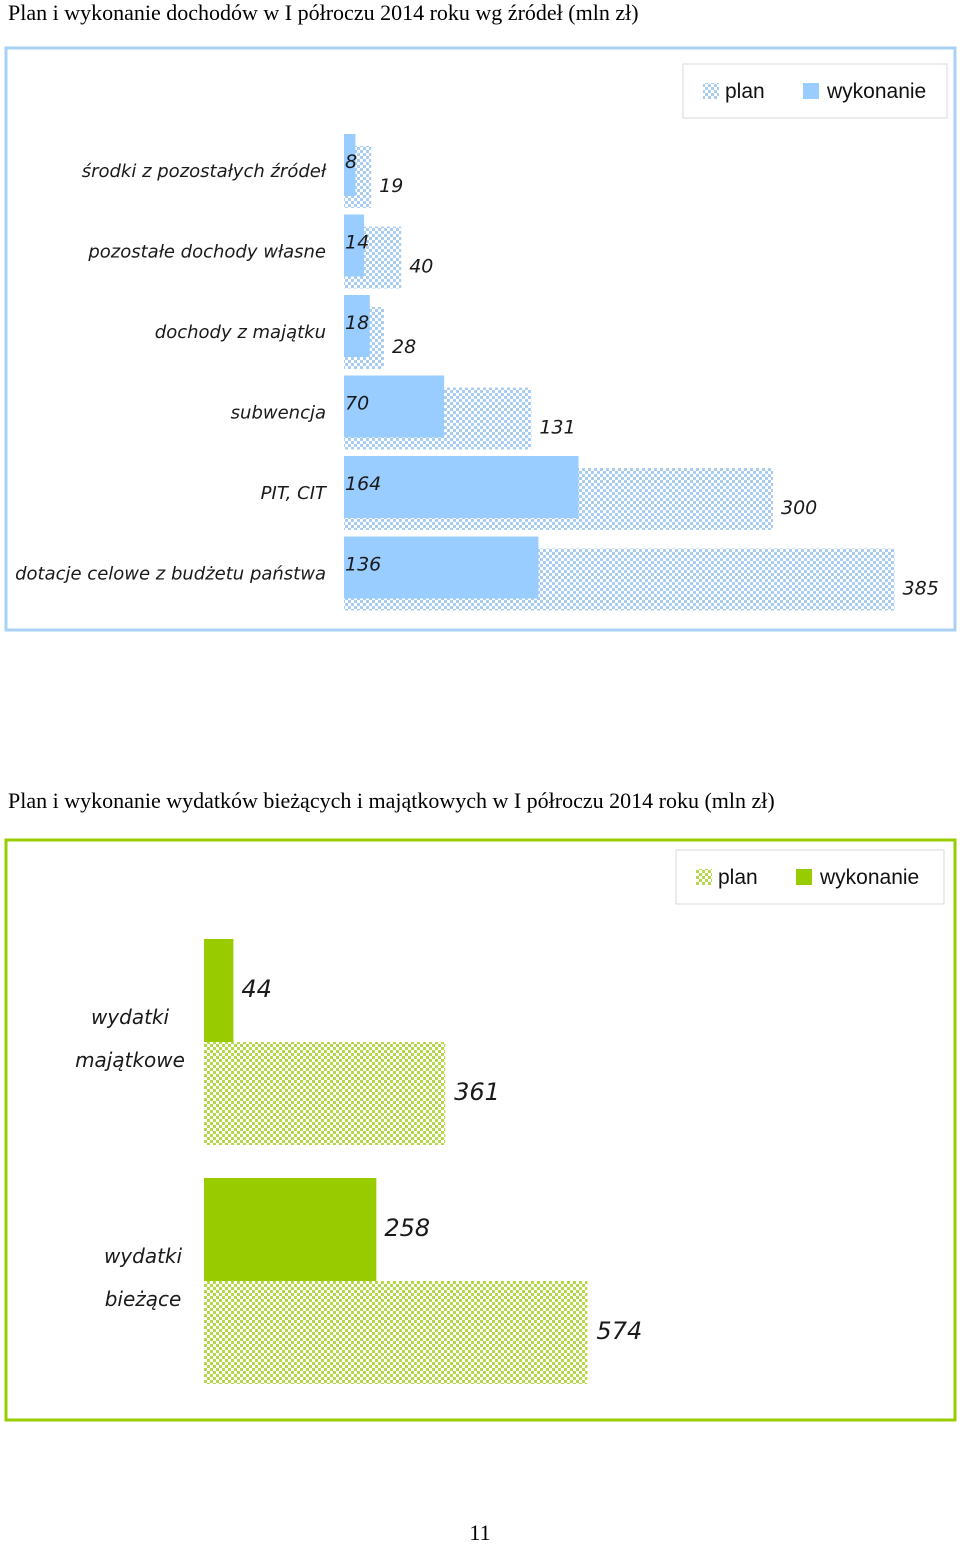 This screenshot has height=1546, width=960. I want to click on chart2-legend-label-wykonanie: wykonanie, so click(869, 877).